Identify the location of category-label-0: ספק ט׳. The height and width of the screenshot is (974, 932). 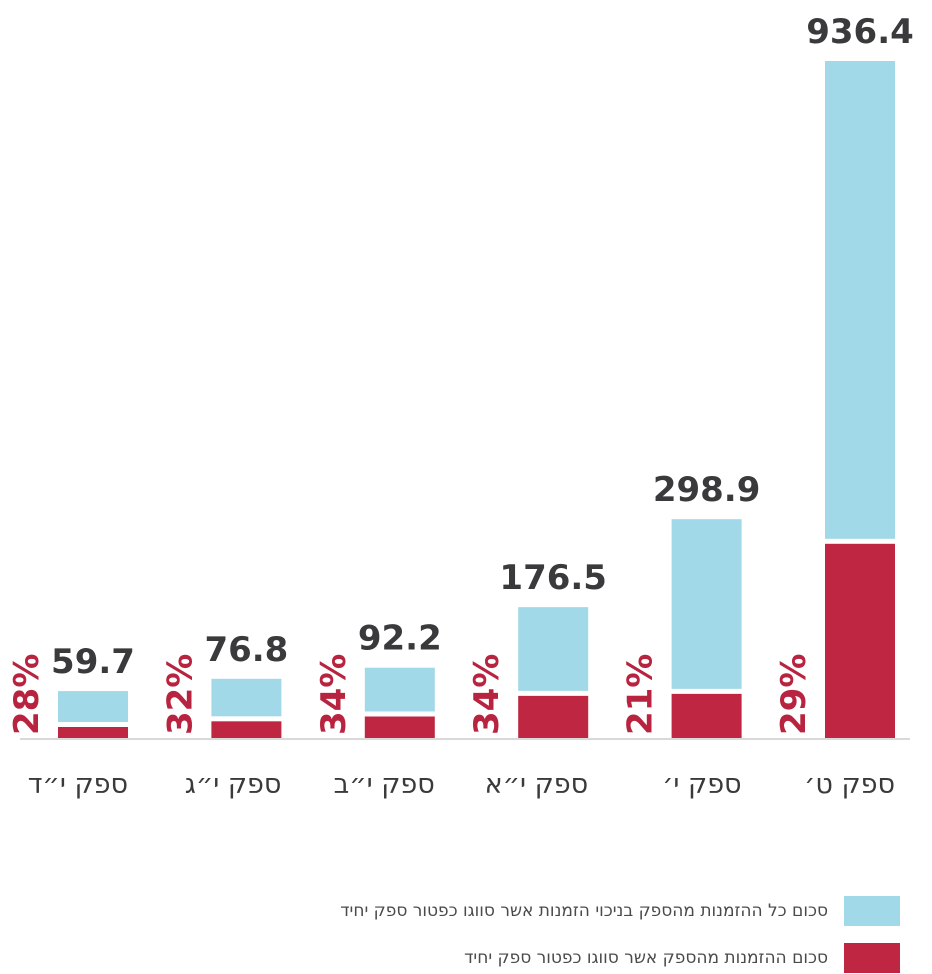
(849, 784).